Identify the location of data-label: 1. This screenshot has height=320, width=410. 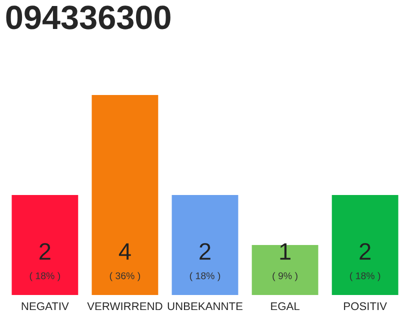
(285, 251).